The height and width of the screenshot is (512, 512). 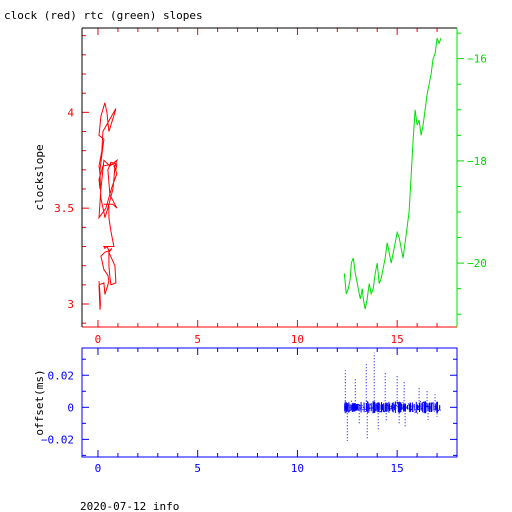 What do you see at coordinates (103, 15) in the screenshot?
I see `chart-title: clock (red) rtc (green) slopes` at bounding box center [103, 15].